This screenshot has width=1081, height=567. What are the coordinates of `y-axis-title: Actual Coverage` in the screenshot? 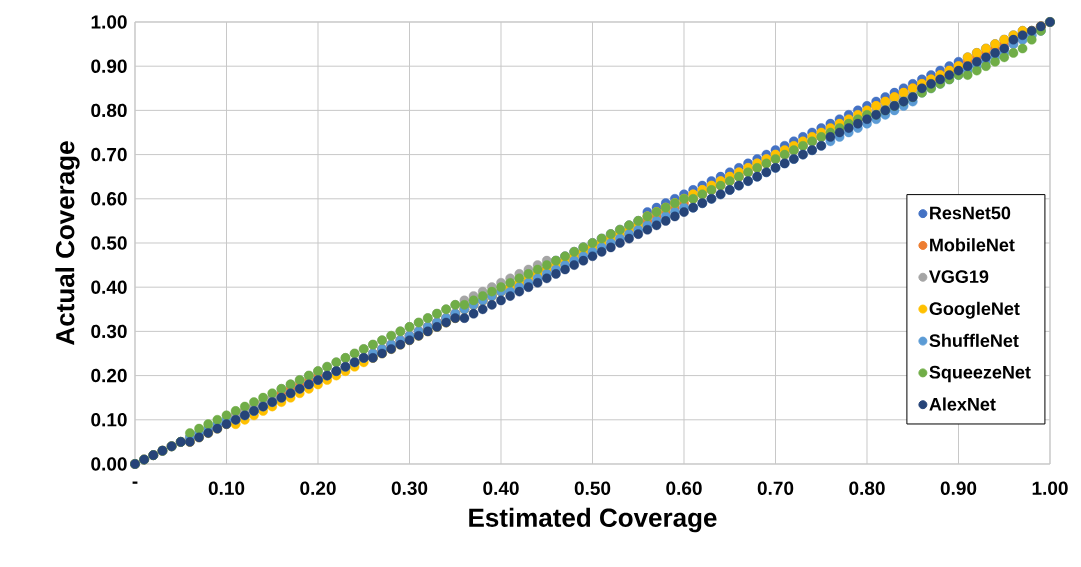 It's located at (67, 243).